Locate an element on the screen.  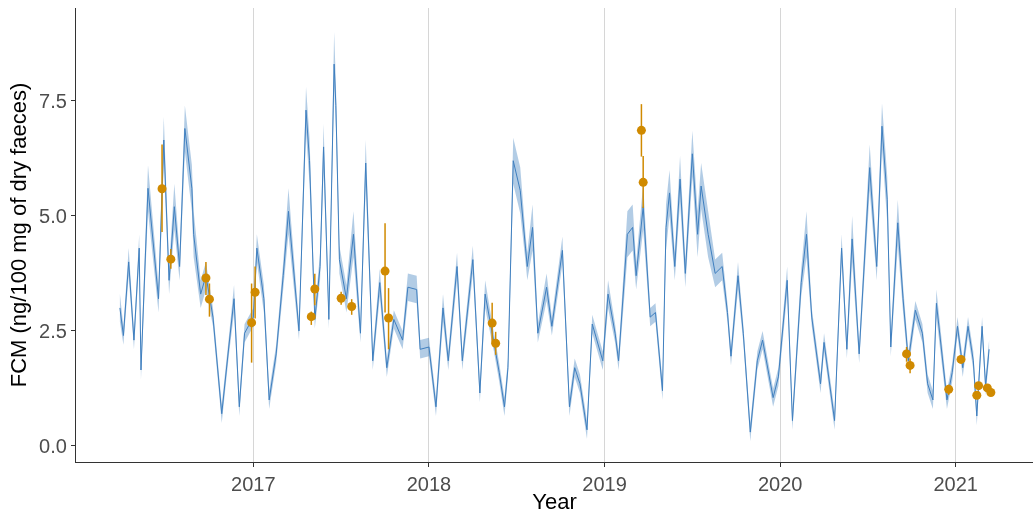
x-tick-label: 2019 is located at coordinates (604, 484).